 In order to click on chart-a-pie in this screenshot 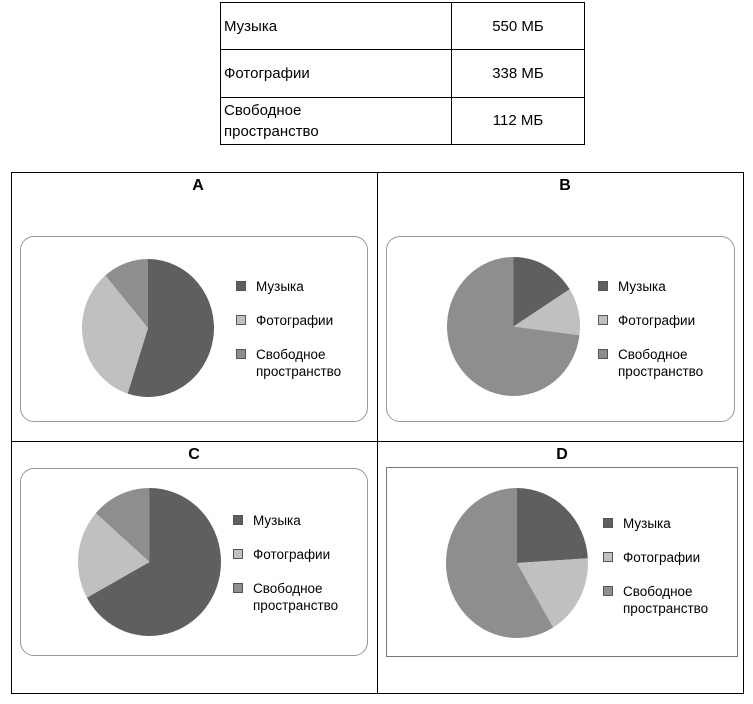, I will do `click(148, 328)`.